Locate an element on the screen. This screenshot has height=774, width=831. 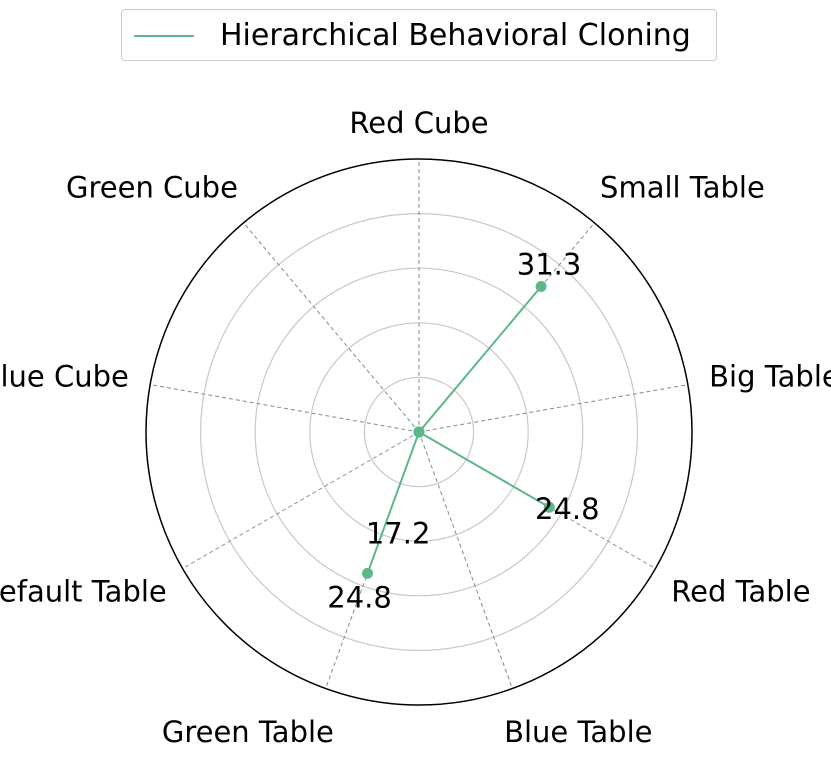
data-point-green-cube is located at coordinates (419, 432).